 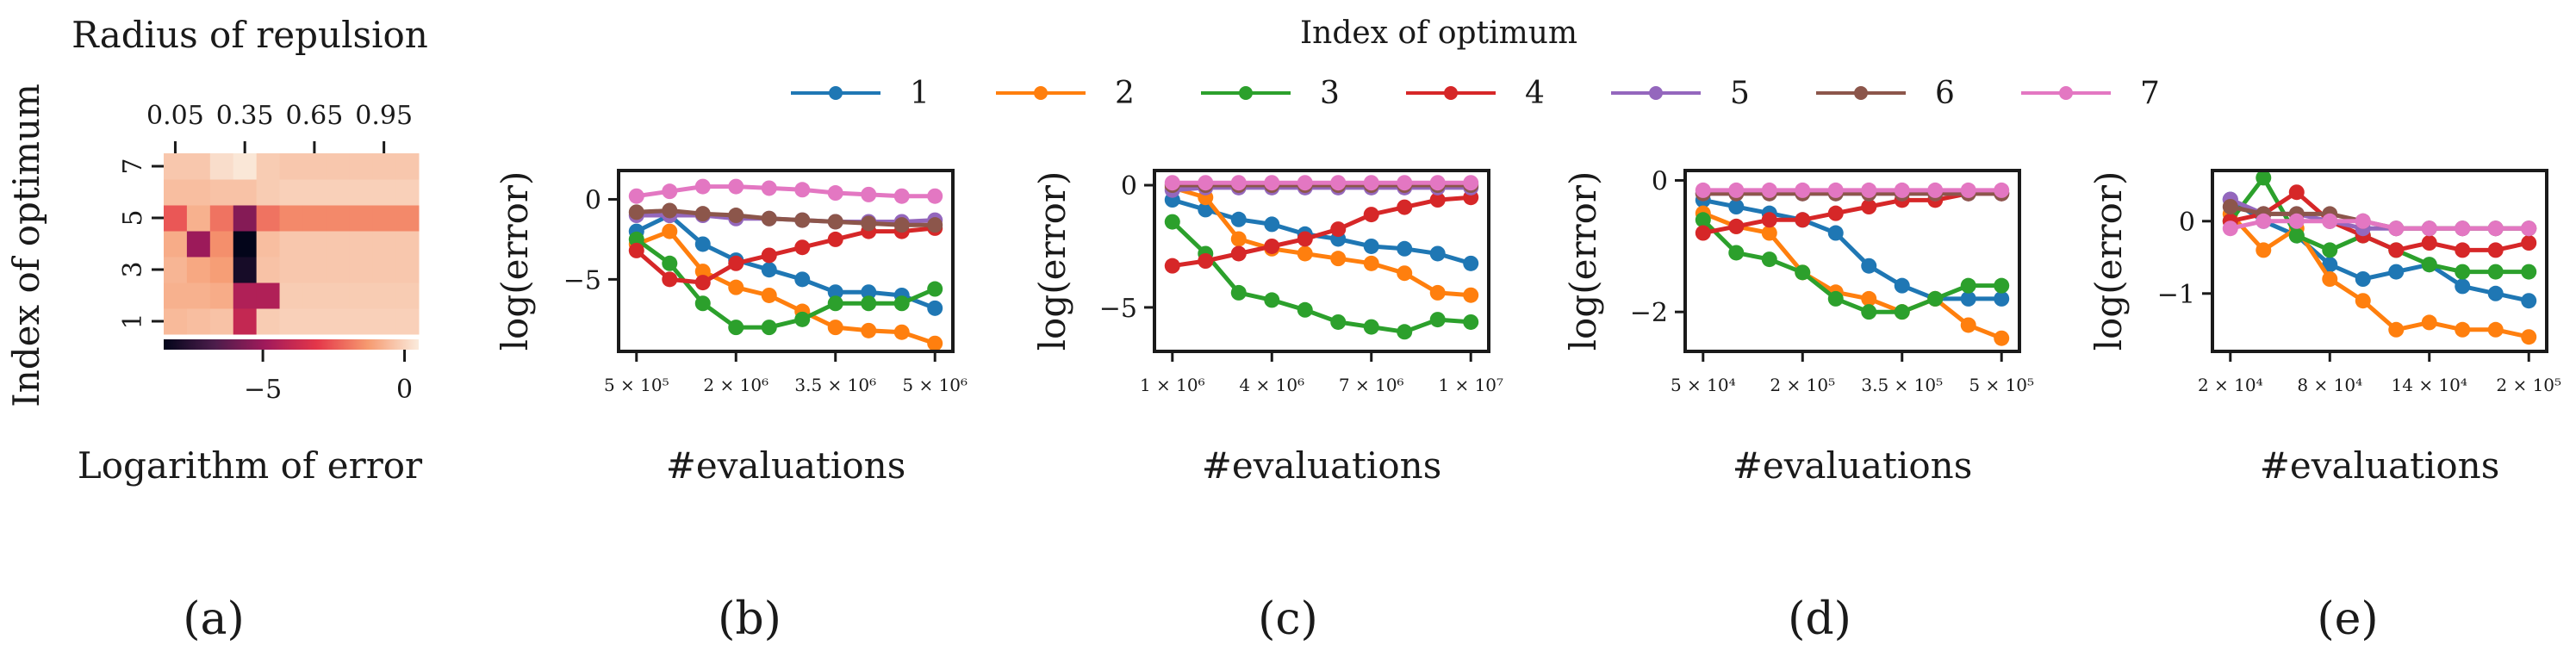 What do you see at coordinates (1271, 93) in the screenshot?
I see `legend-item: 3` at bounding box center [1271, 93].